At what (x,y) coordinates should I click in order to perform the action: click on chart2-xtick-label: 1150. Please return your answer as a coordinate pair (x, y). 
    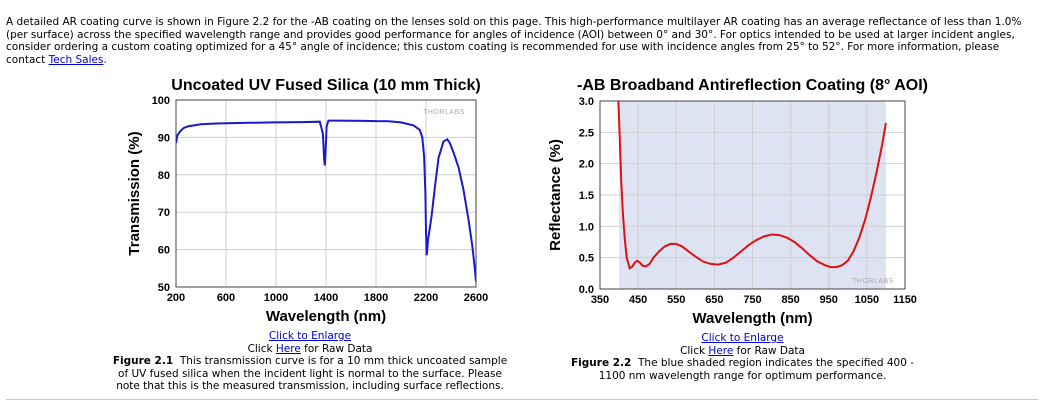
    Looking at the image, I should click on (905, 300).